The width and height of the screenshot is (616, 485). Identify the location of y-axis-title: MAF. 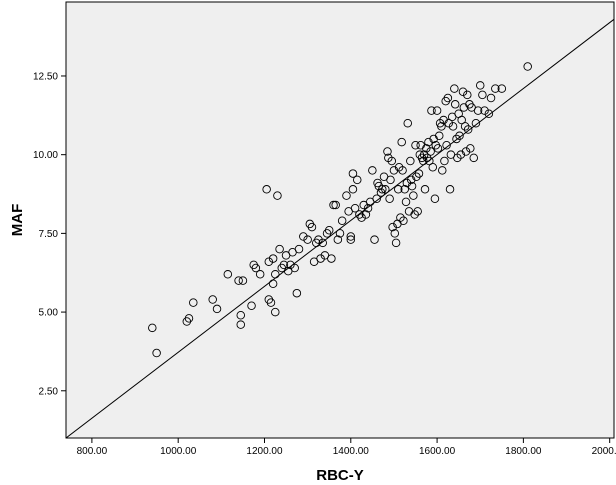
(17, 220).